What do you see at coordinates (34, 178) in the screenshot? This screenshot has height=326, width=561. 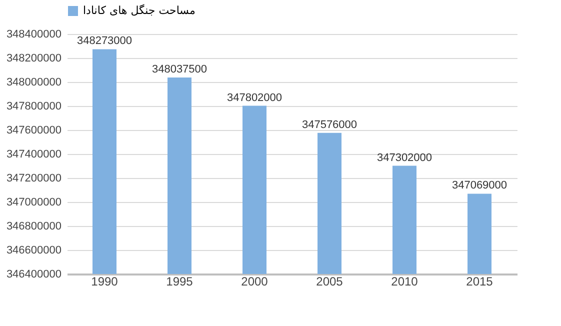 I see `y-tick-label: 347200000` at bounding box center [34, 178].